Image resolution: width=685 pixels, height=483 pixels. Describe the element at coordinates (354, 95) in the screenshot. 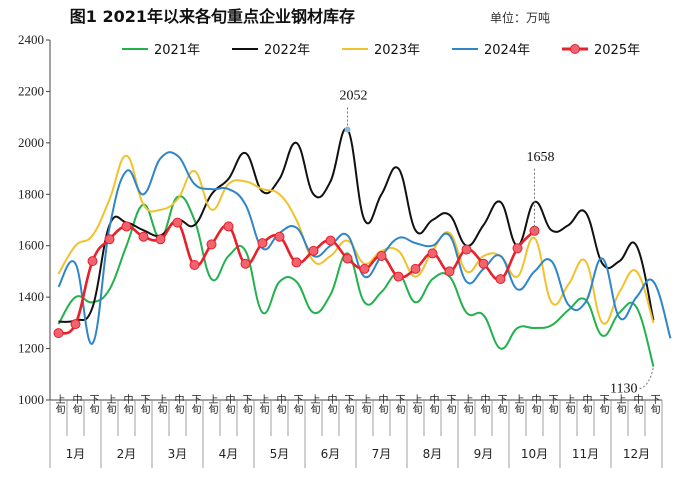

I see `annotation-label: 2052` at that location.